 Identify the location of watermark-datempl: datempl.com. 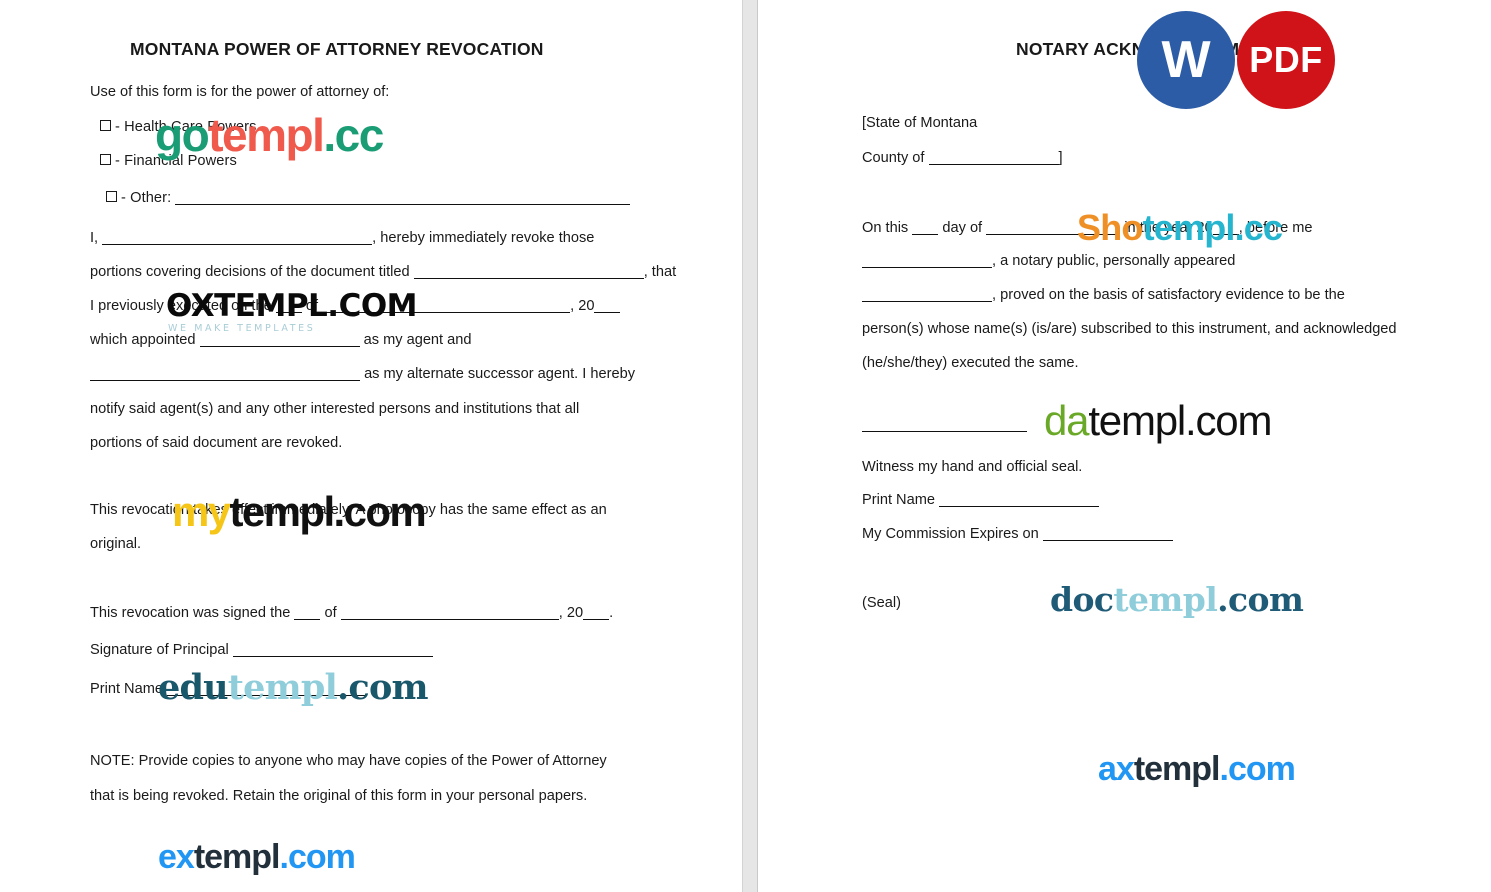
(1158, 420).